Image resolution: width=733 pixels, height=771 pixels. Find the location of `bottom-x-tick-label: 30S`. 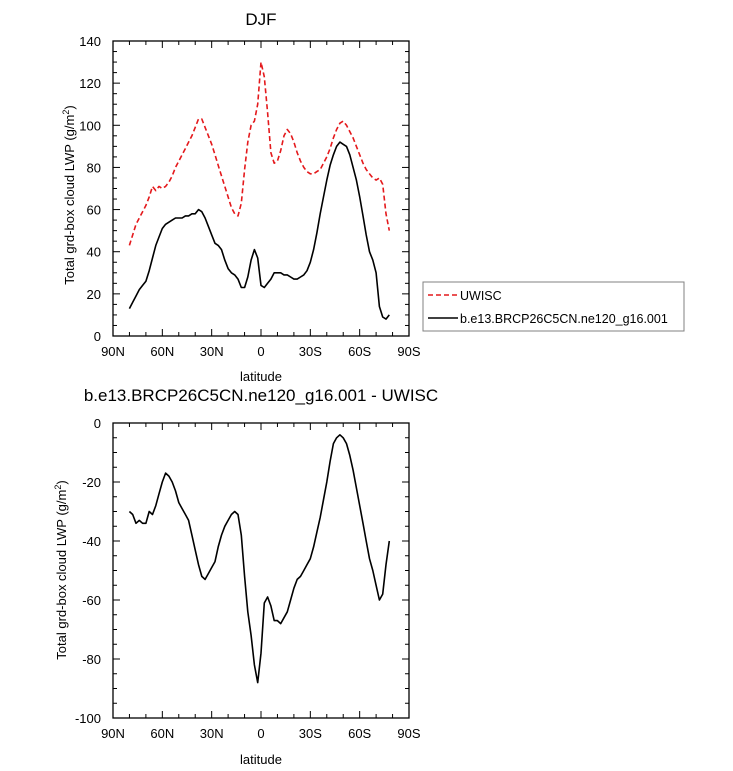

bottom-x-tick-label: 30S is located at coordinates (310, 733).